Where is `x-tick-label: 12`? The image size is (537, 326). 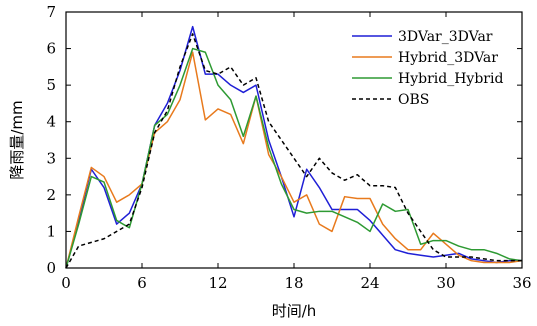
x-tick-label: 12 is located at coordinates (217, 283).